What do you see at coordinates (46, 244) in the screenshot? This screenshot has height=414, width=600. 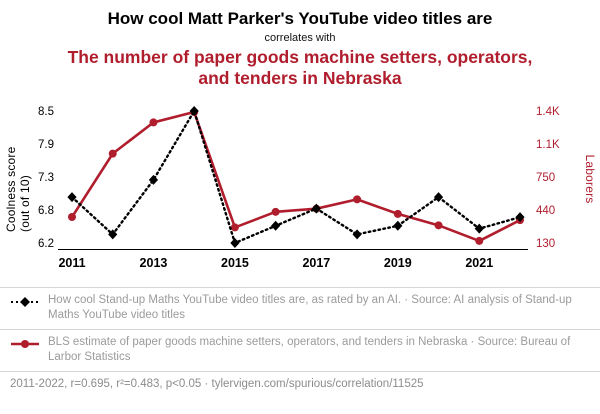 I see `svg-text: 6.2` at bounding box center [46, 244].